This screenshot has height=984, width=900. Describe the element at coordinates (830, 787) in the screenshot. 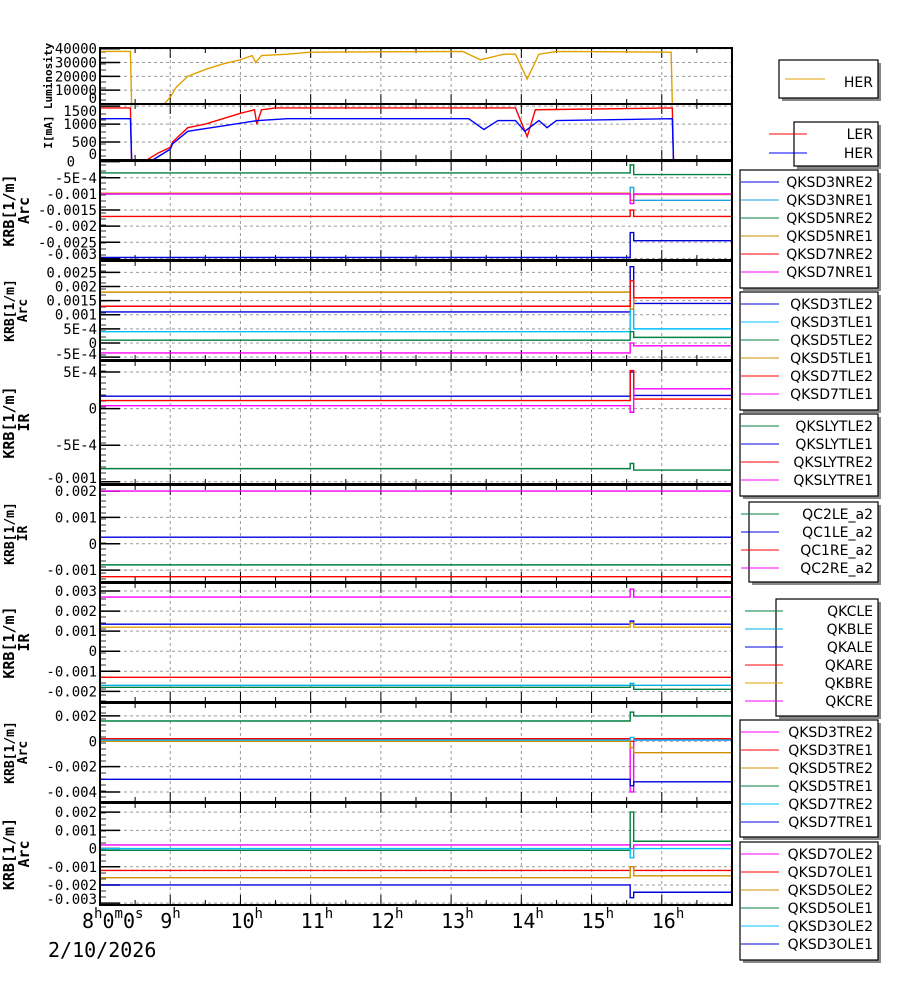

I see `legend-entry: QKSD5TRE1` at that location.